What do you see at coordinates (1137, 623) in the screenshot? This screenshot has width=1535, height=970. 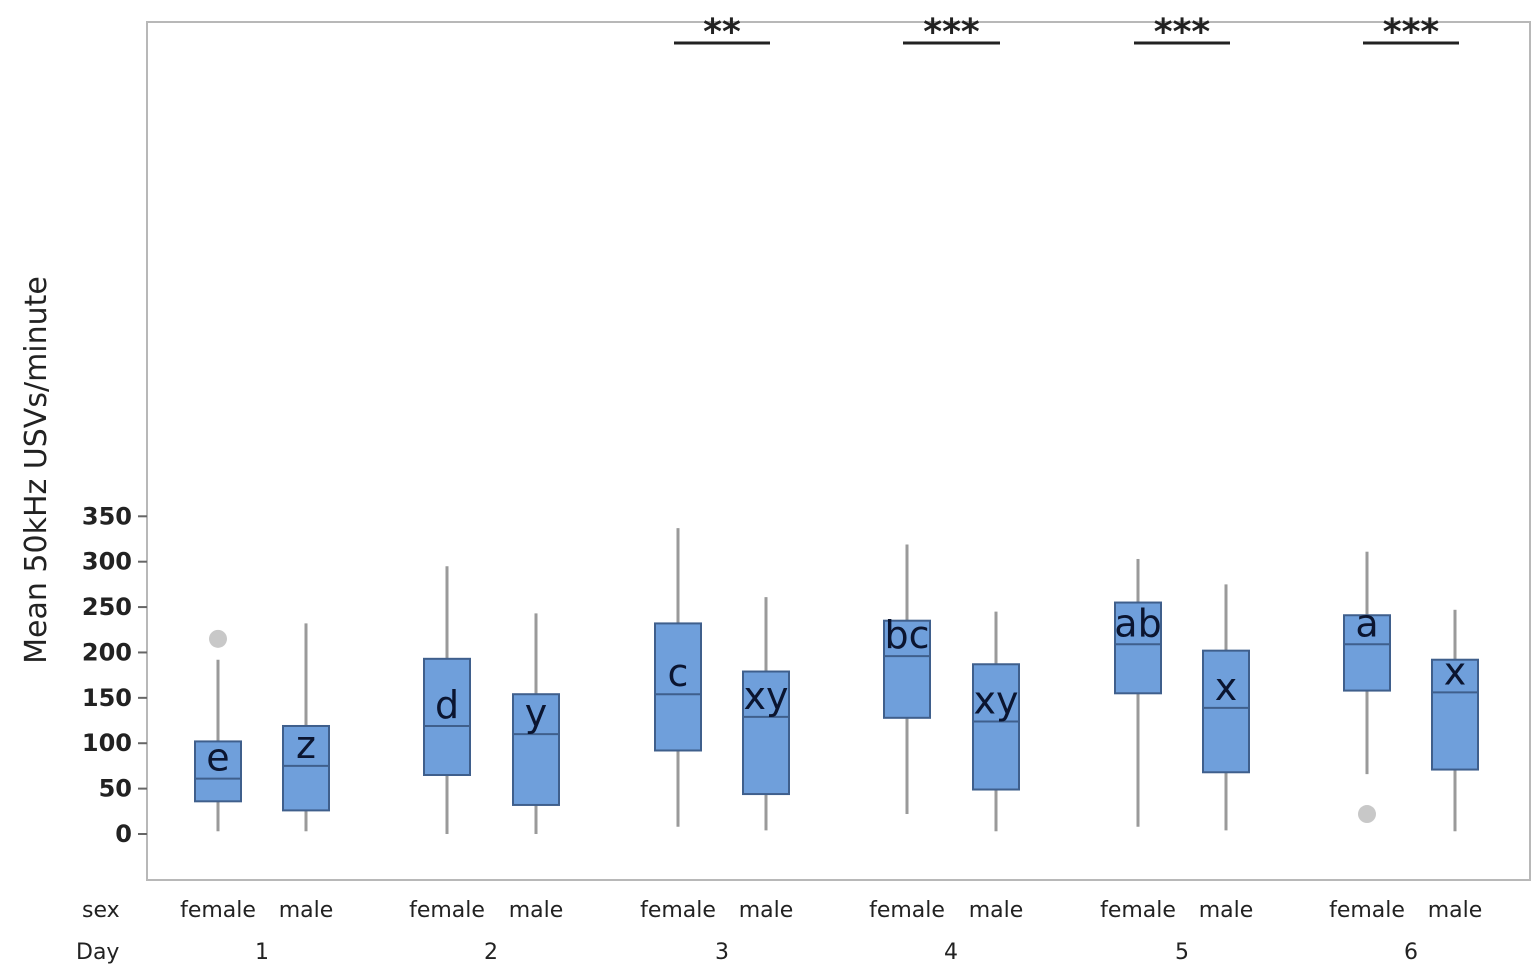 I see `group-letter: ab` at bounding box center [1137, 623].